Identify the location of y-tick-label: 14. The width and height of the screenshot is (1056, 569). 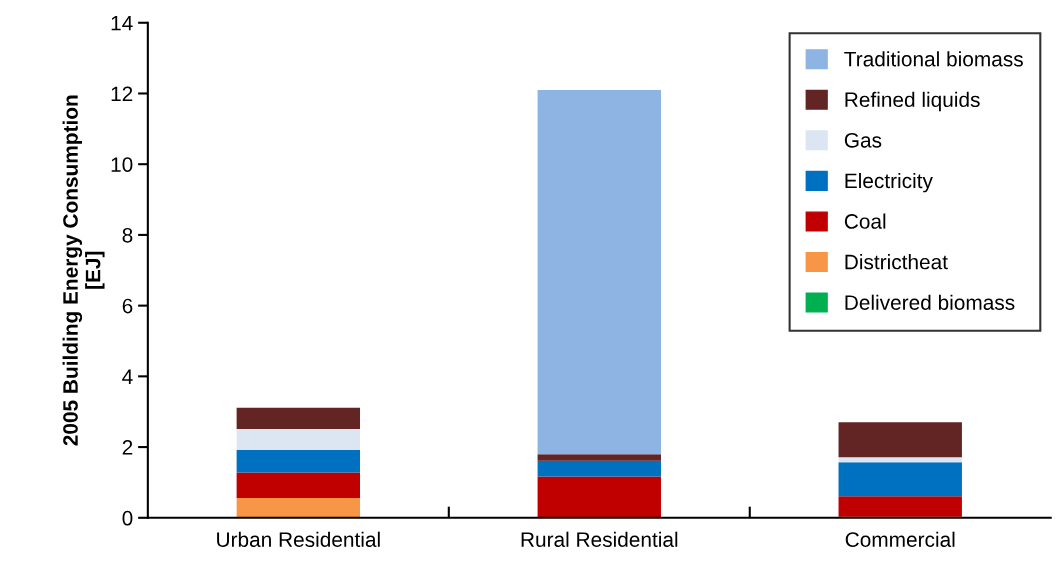
(122, 23).